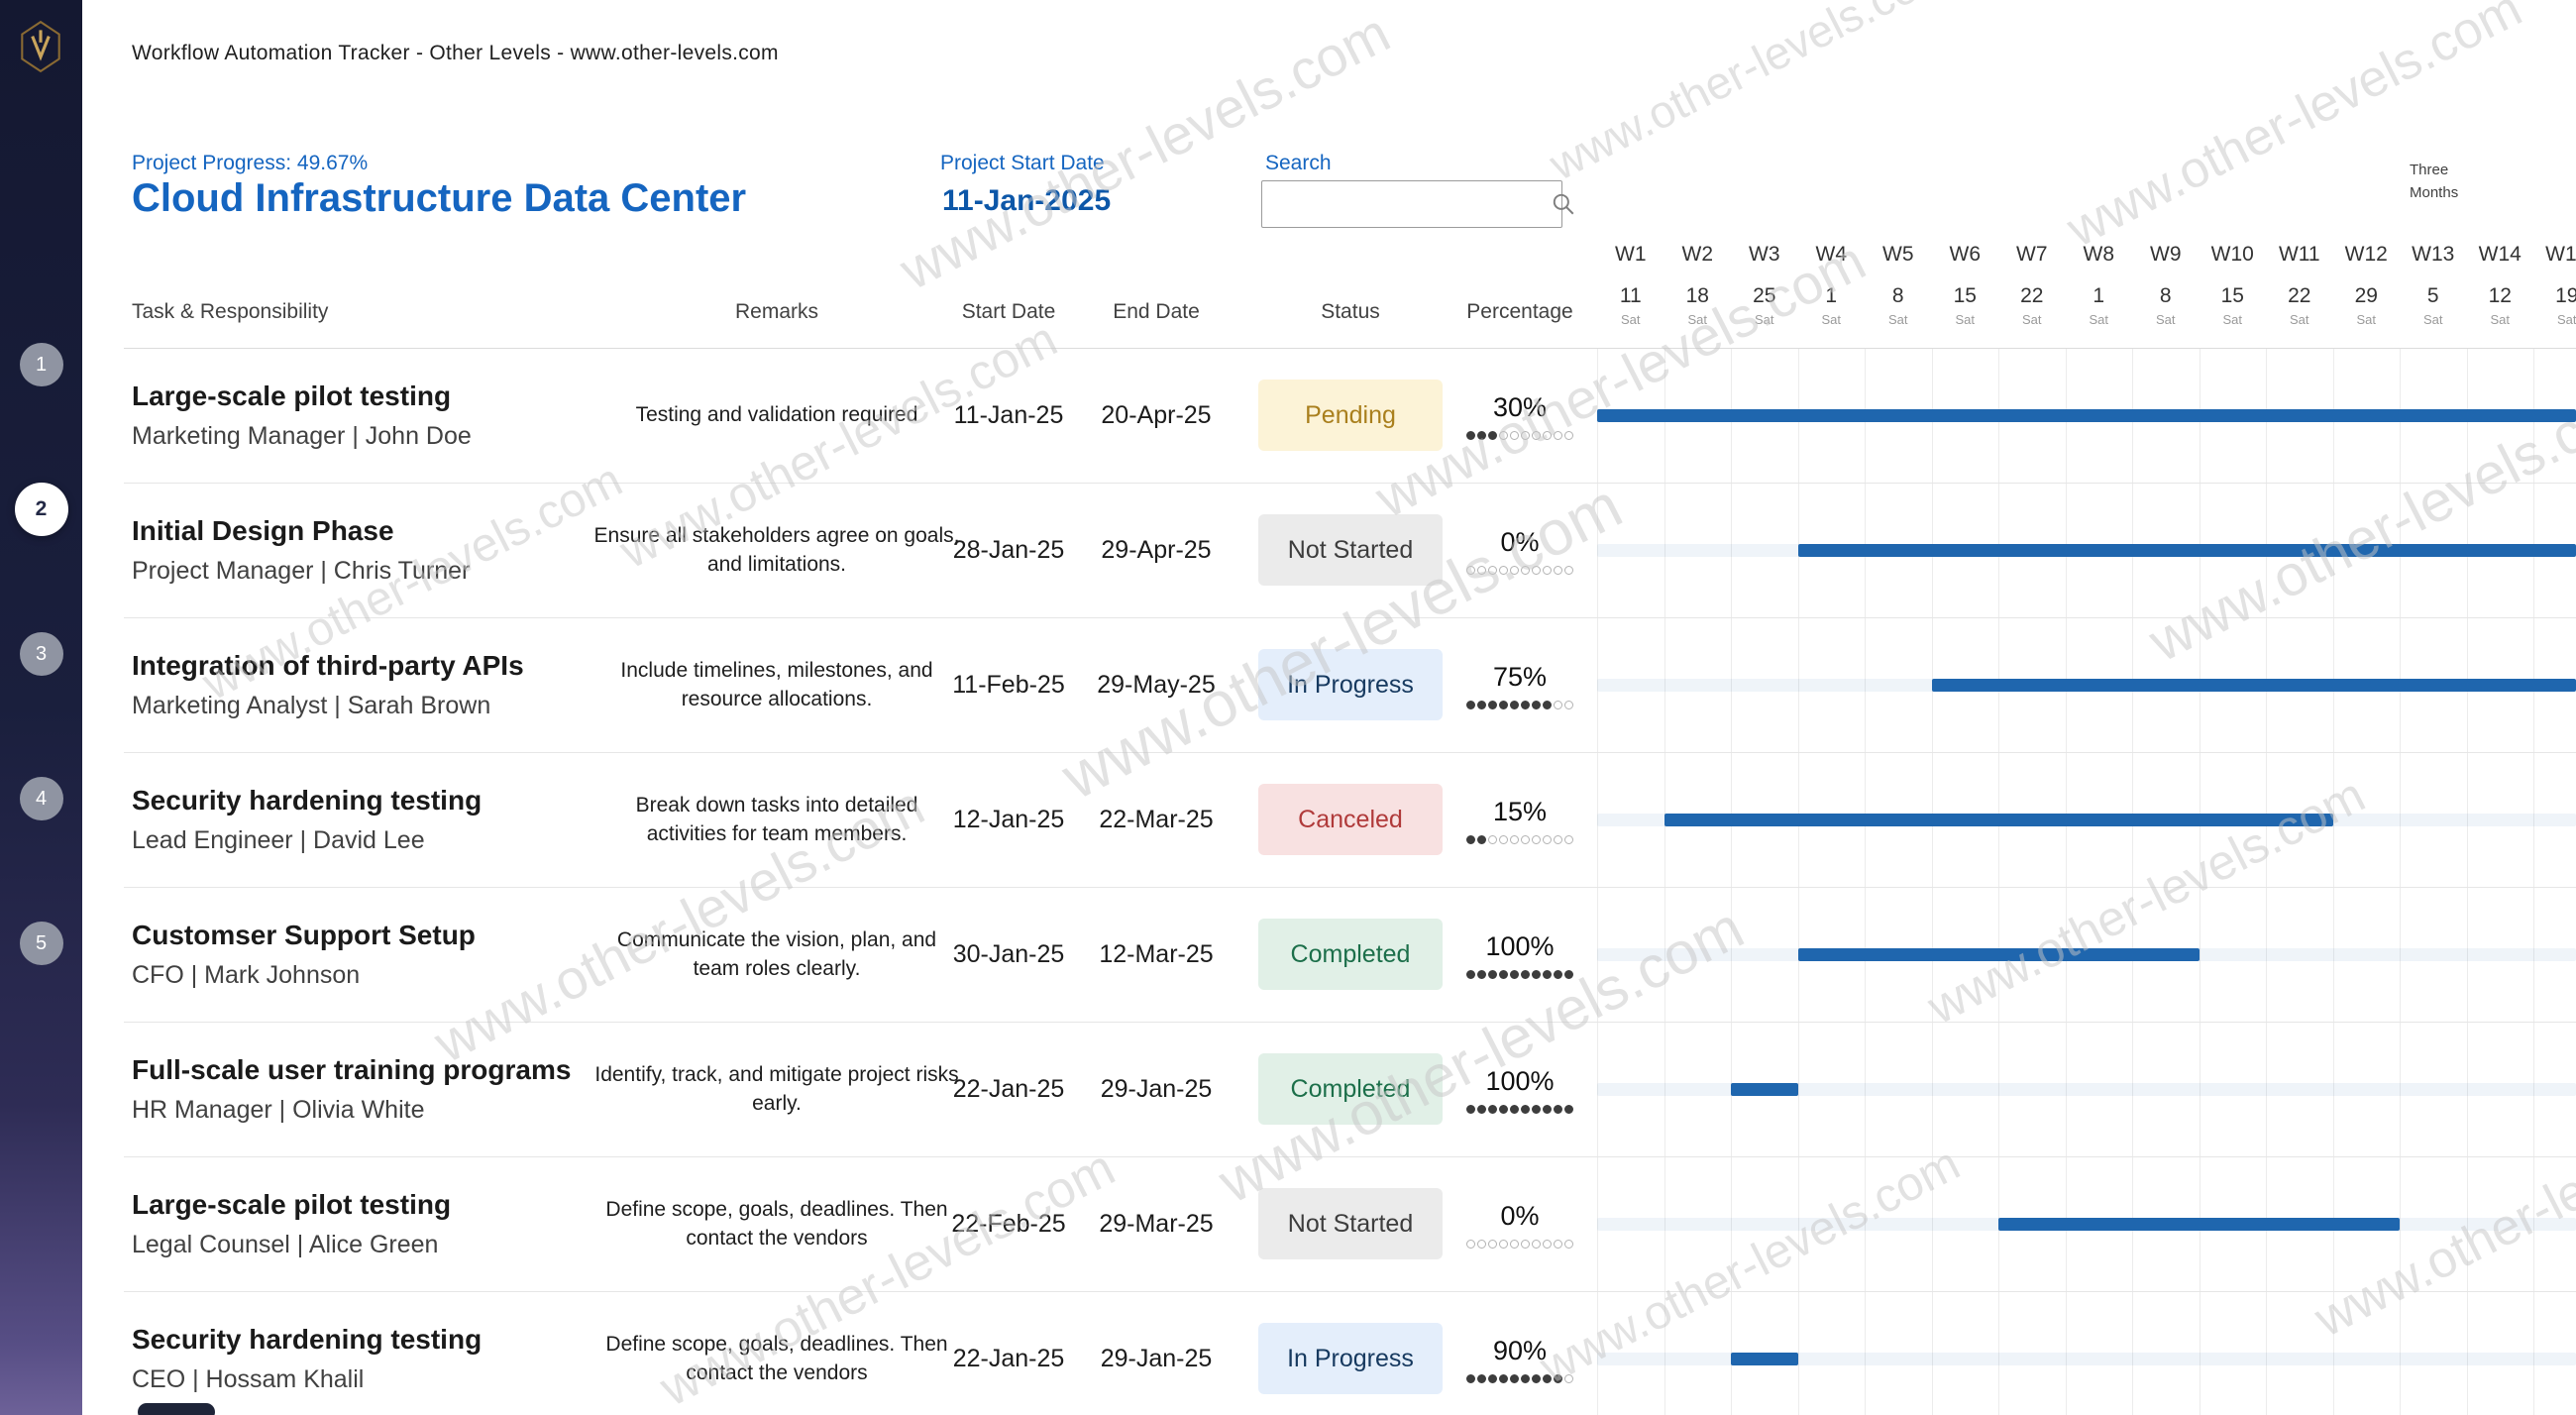 This screenshot has height=1415, width=2576. What do you see at coordinates (2032, 293) in the screenshot?
I see `week-header-cell: W7 22 Sat` at bounding box center [2032, 293].